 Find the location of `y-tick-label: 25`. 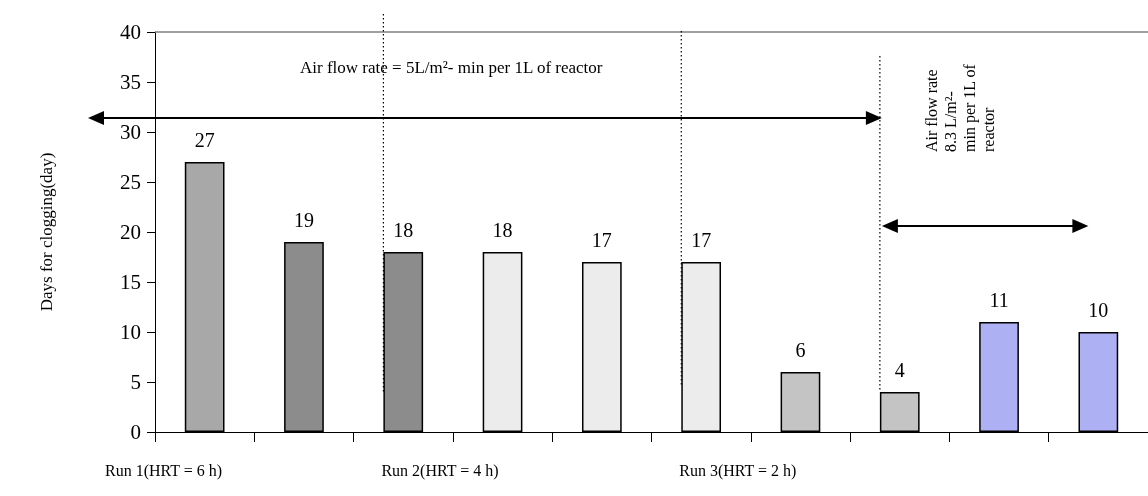

y-tick-label: 25 is located at coordinates (130, 182).